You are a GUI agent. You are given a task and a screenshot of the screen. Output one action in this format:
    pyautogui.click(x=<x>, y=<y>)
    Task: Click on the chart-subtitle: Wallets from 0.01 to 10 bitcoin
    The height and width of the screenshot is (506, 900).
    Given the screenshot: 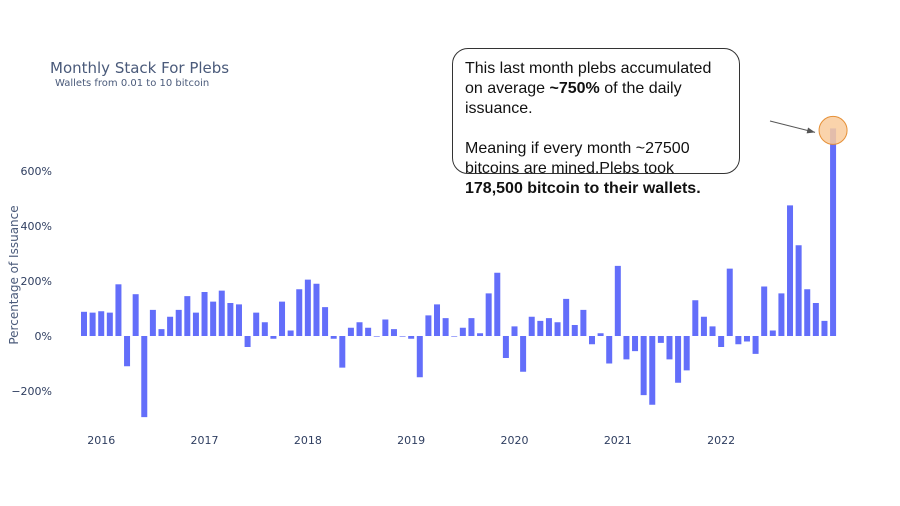 What is the action you would take?
    pyautogui.click(x=132, y=83)
    